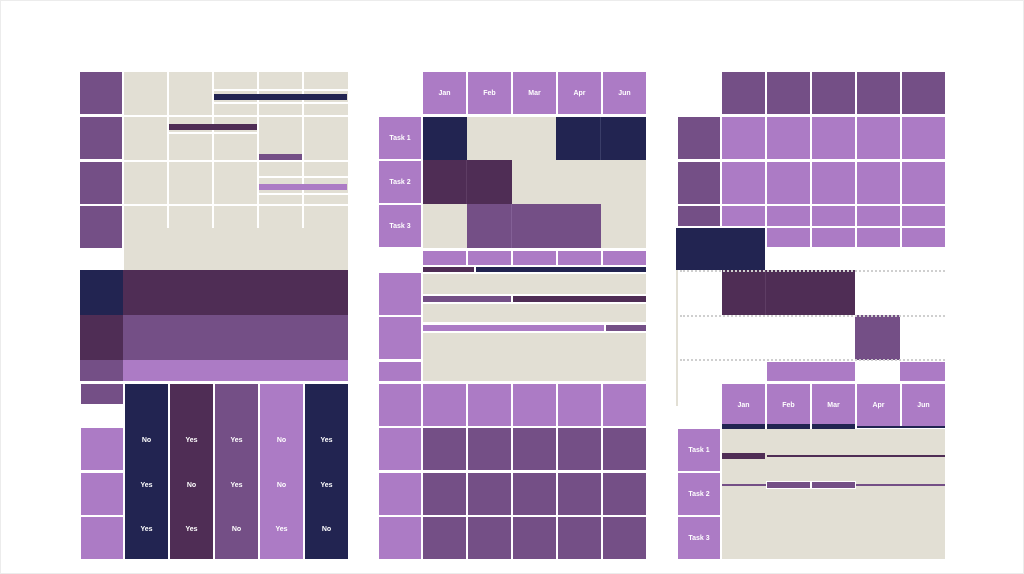 The width and height of the screenshot is (1024, 574). I want to click on task-area, so click(833, 494).